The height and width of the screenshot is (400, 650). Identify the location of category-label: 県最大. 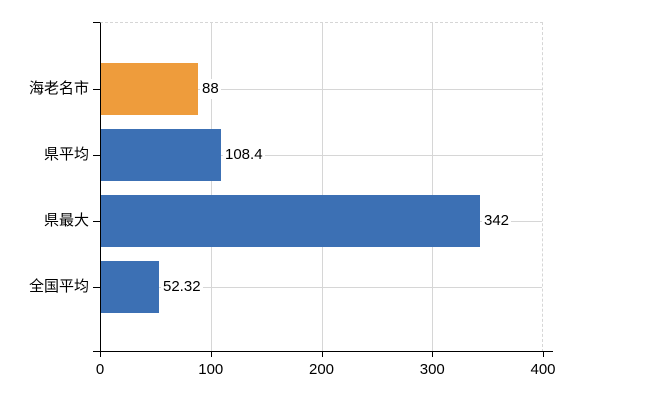
(66, 220).